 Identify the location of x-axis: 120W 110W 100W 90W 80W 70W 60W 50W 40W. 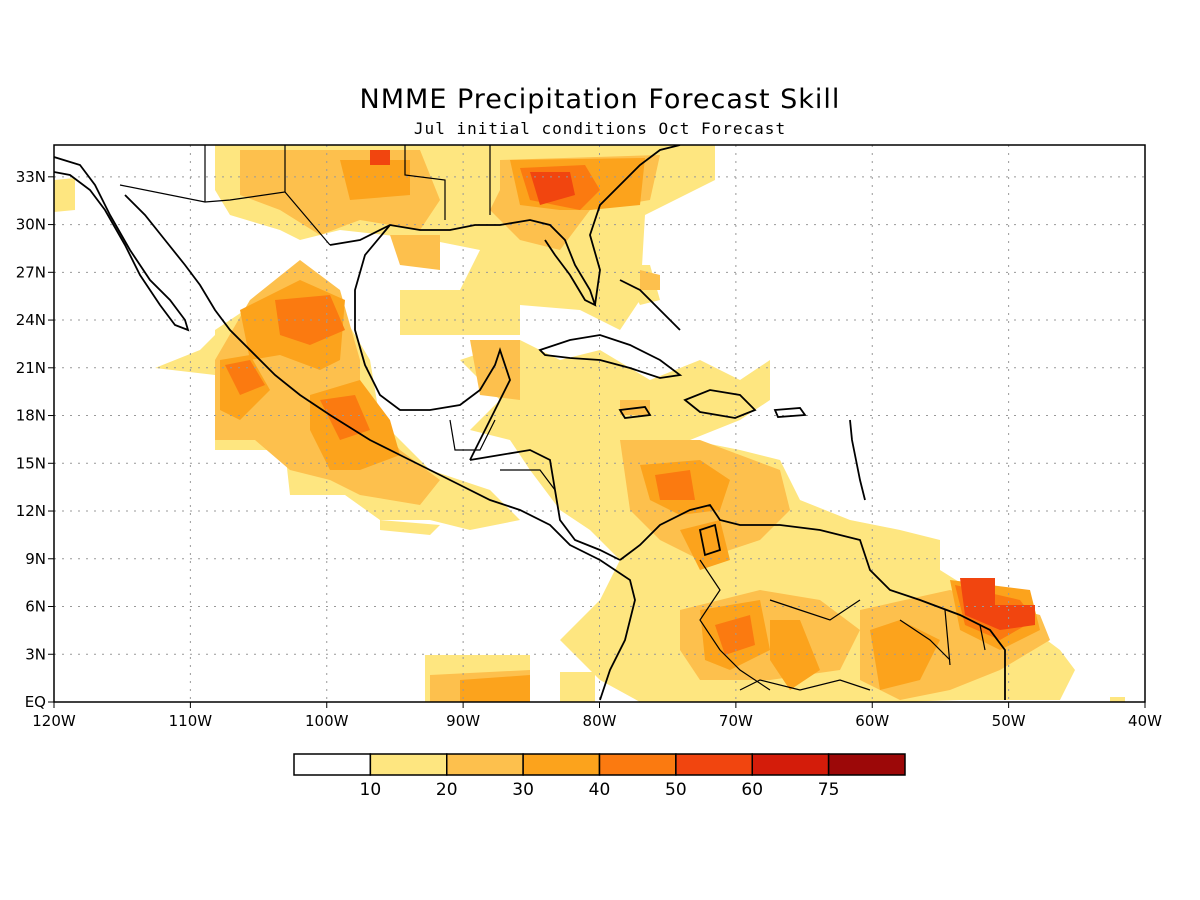
(597, 716).